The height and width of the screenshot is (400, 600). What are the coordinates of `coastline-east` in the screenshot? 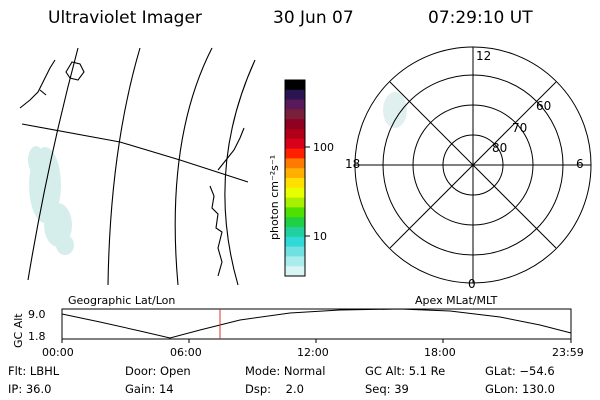 It's located at (216, 231).